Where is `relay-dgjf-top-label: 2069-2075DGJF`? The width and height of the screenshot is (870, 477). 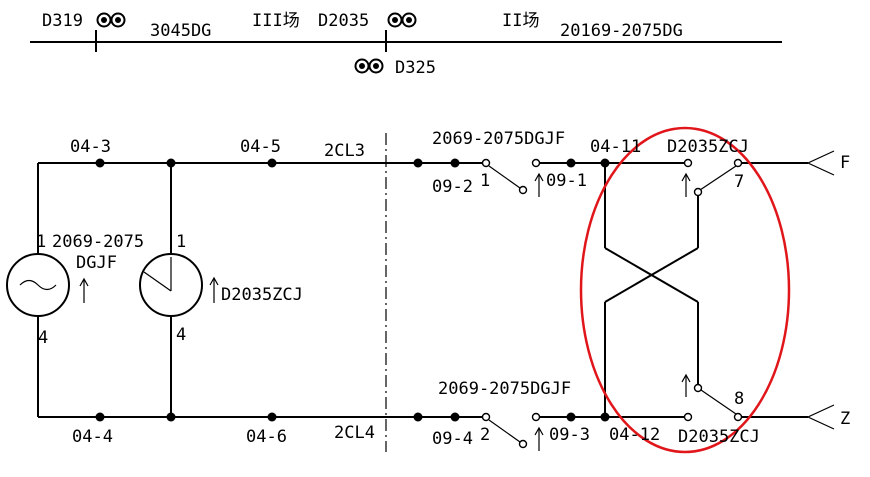 relay-dgjf-top-label: 2069-2075DGJF is located at coordinates (498, 139).